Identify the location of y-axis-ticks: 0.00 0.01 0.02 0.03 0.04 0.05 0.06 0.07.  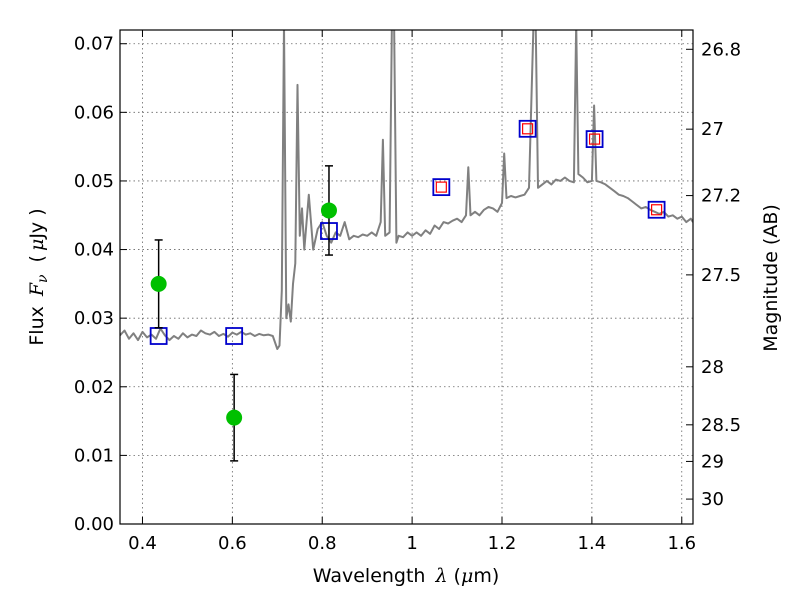
(100, 284).